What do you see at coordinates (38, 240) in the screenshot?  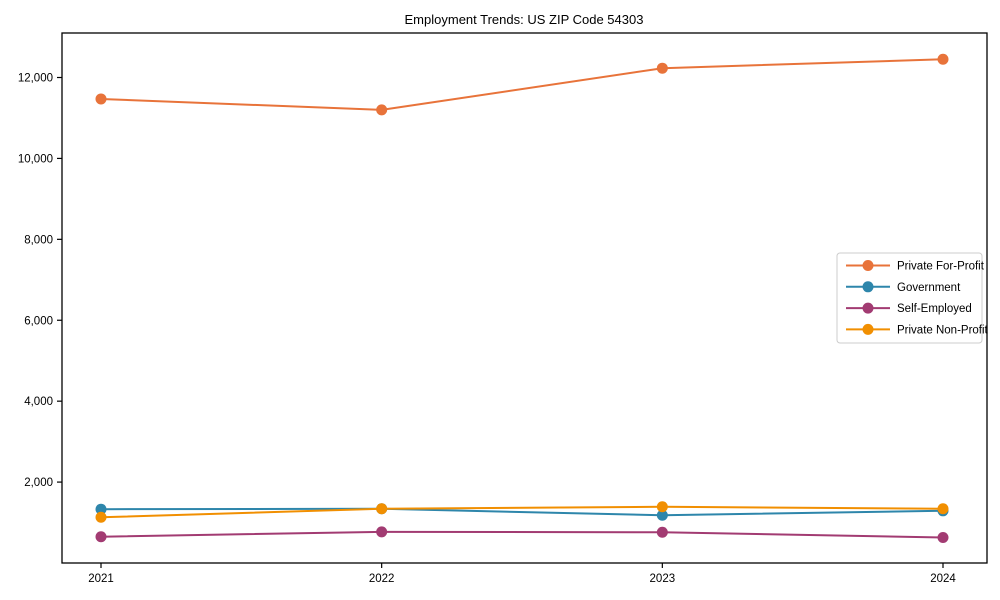 I see `y-axis-label: 8,000` at bounding box center [38, 240].